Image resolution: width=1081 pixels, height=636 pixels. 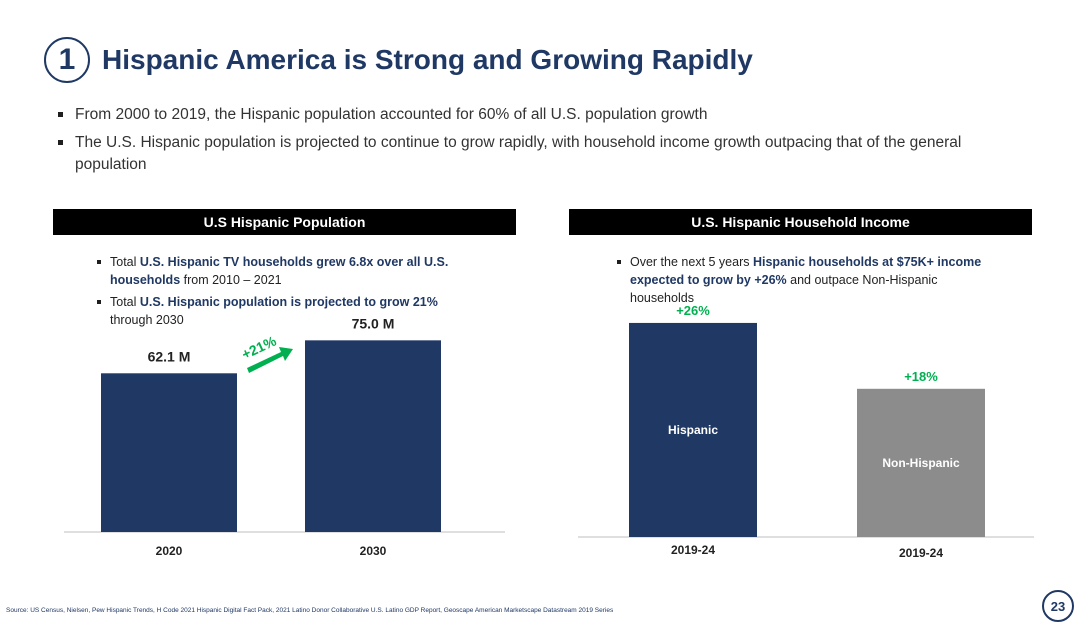 I want to click on income-panel-header: U.S. Hispanic Household Income, so click(x=800, y=222).